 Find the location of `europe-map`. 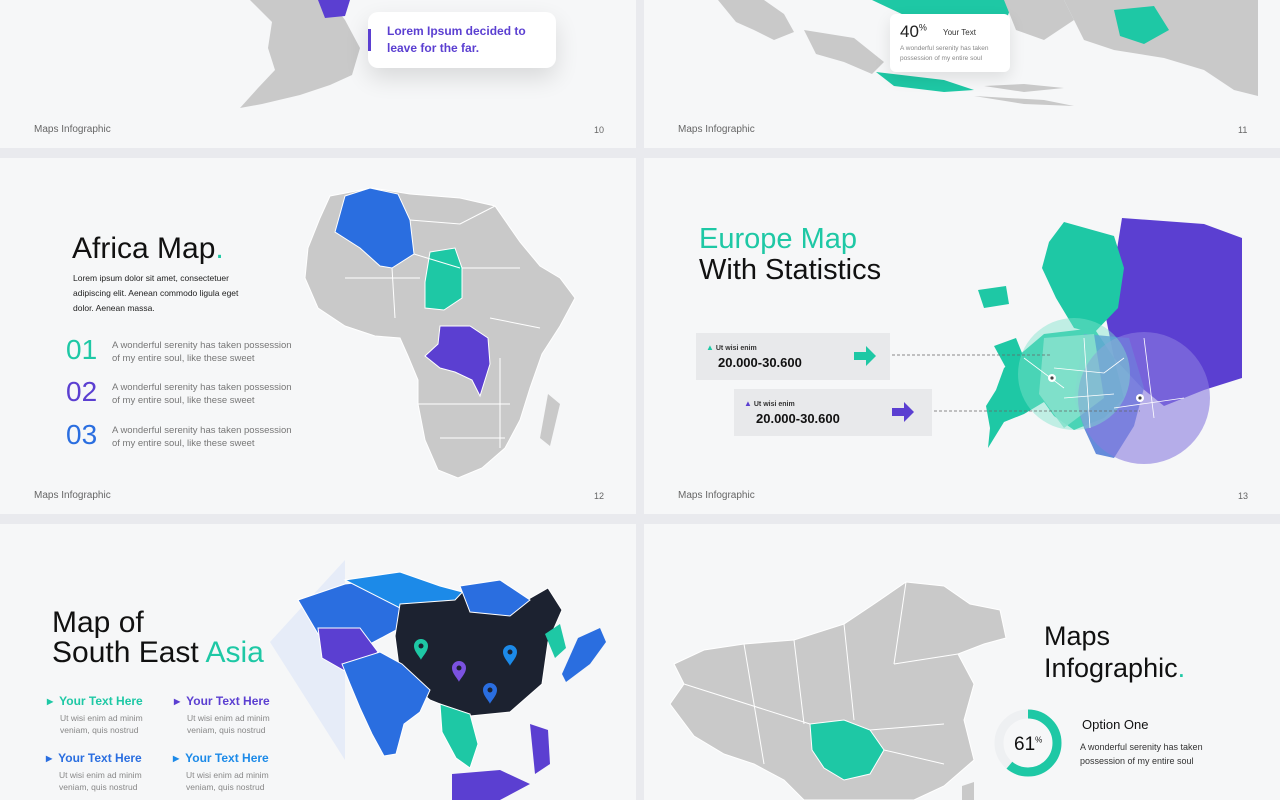

europe-map is located at coordinates (1067, 341).